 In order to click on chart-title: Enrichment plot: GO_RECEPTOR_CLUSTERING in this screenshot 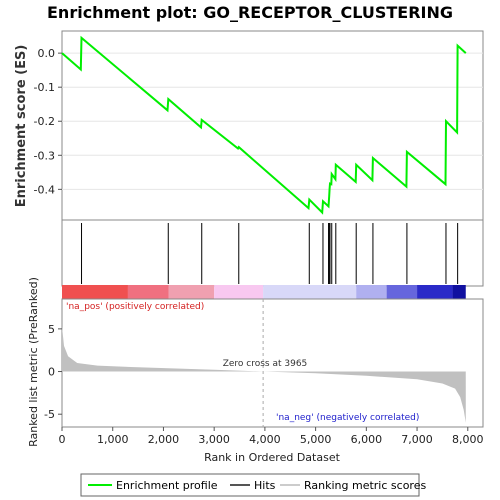, I will do `click(250, 12)`.